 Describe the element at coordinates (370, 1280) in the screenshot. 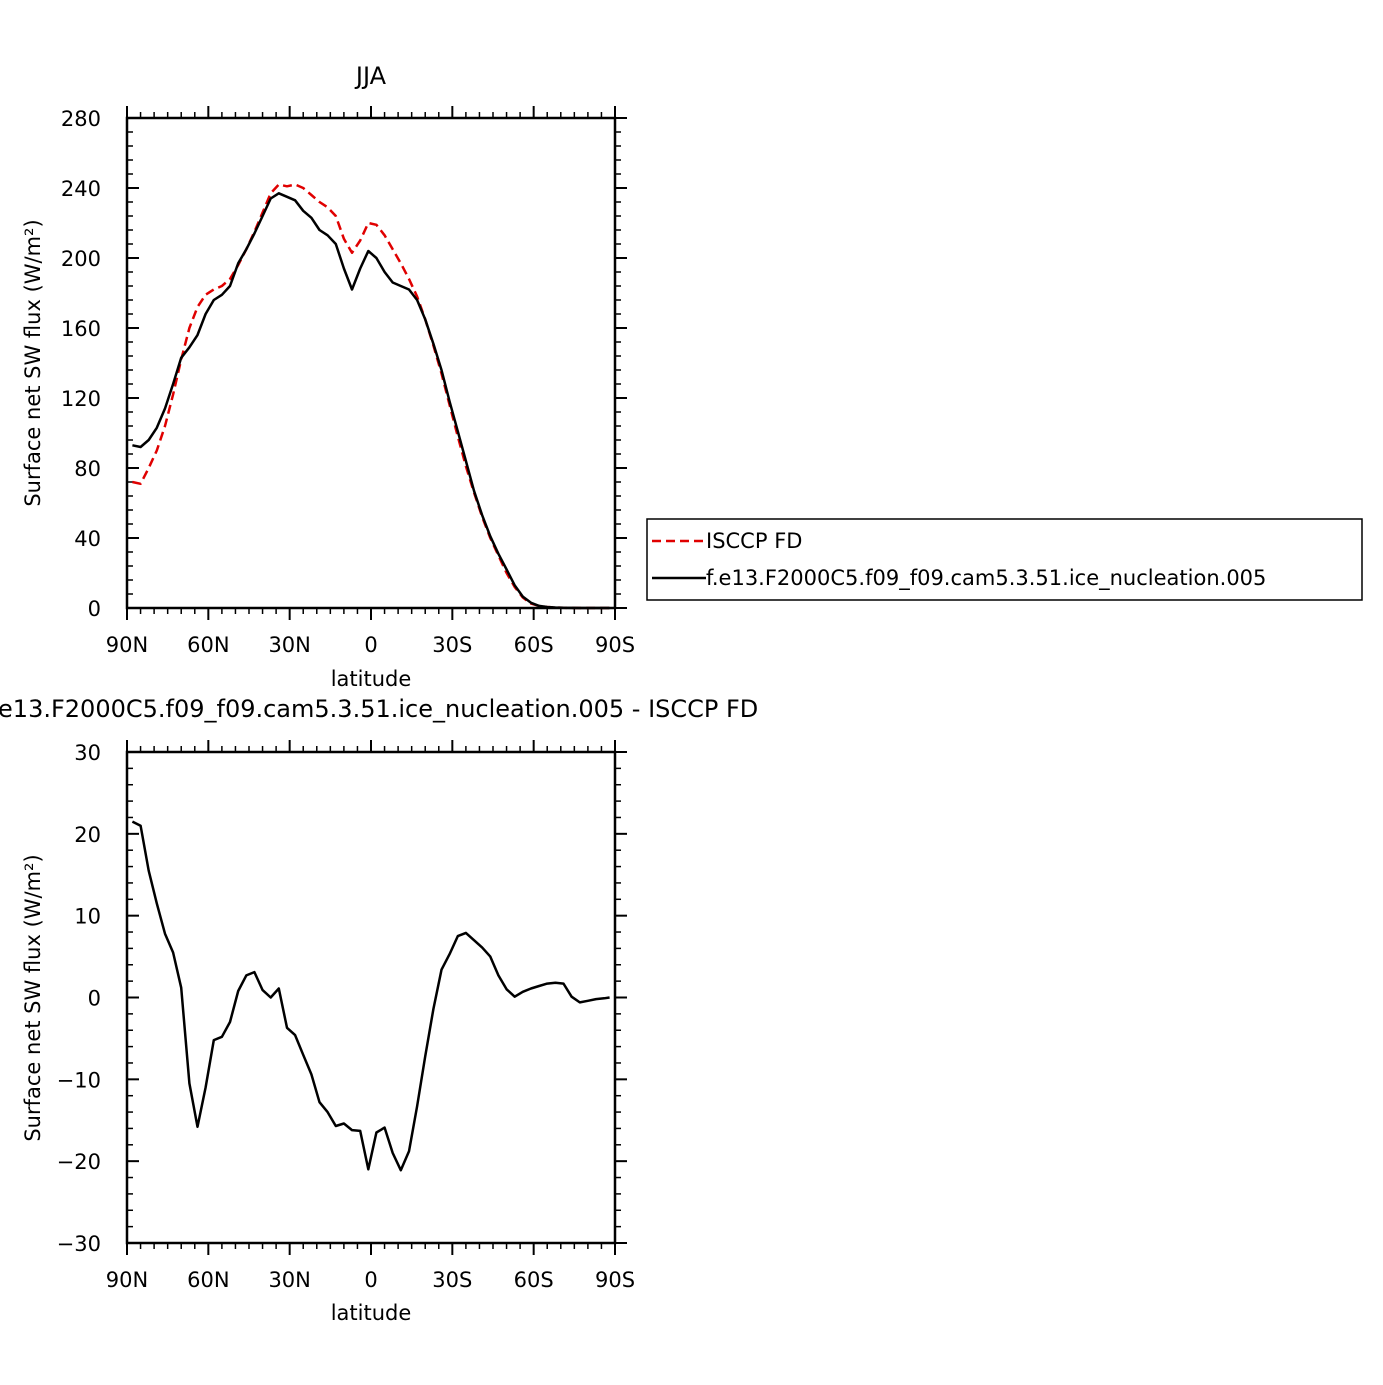

I see `bottom-x-tick-label: 0` at that location.